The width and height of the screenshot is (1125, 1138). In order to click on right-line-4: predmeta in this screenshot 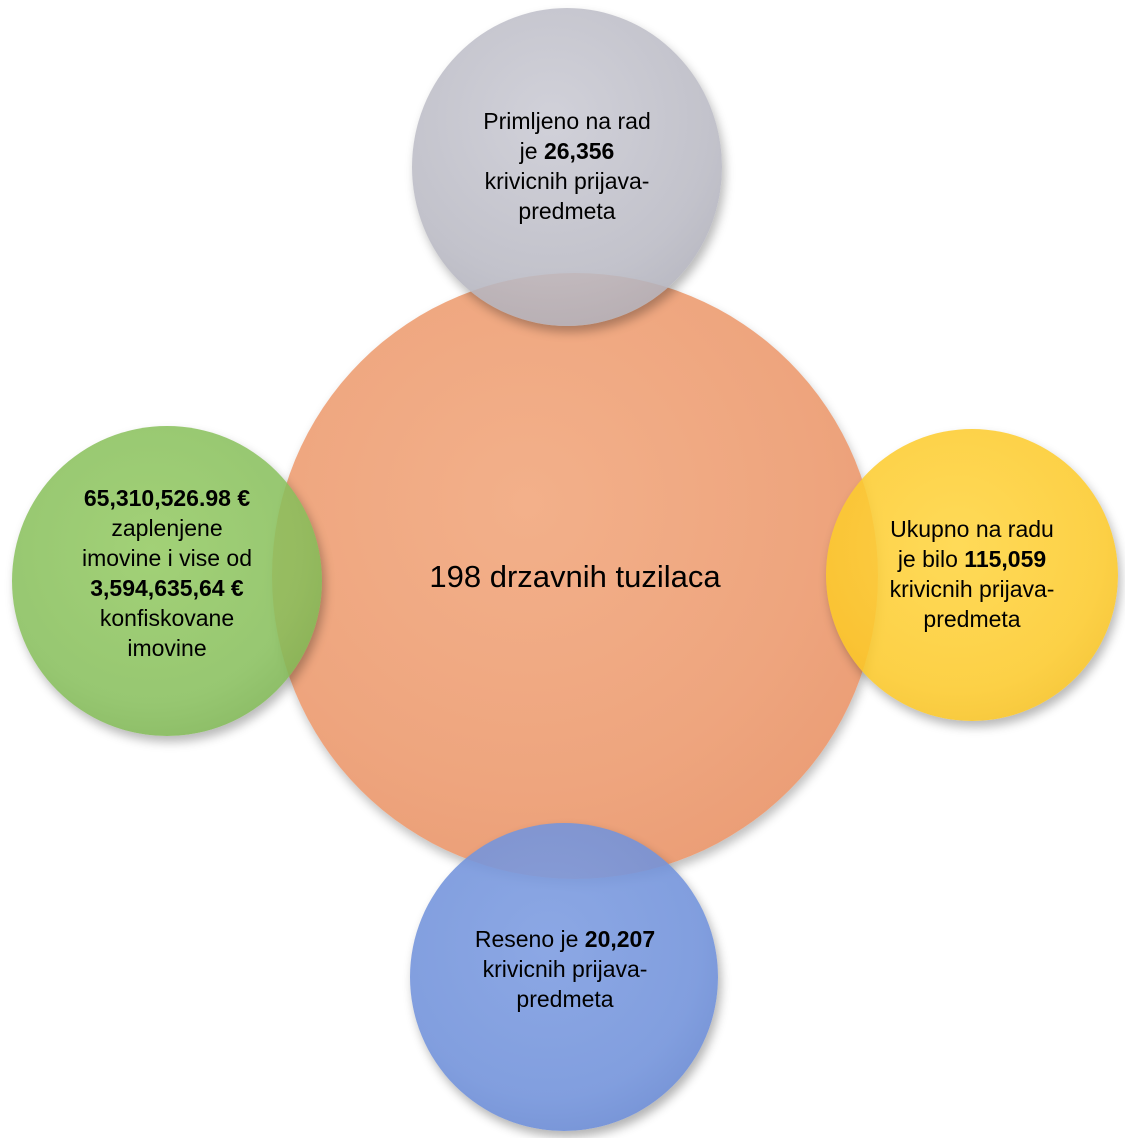, I will do `click(972, 619)`.